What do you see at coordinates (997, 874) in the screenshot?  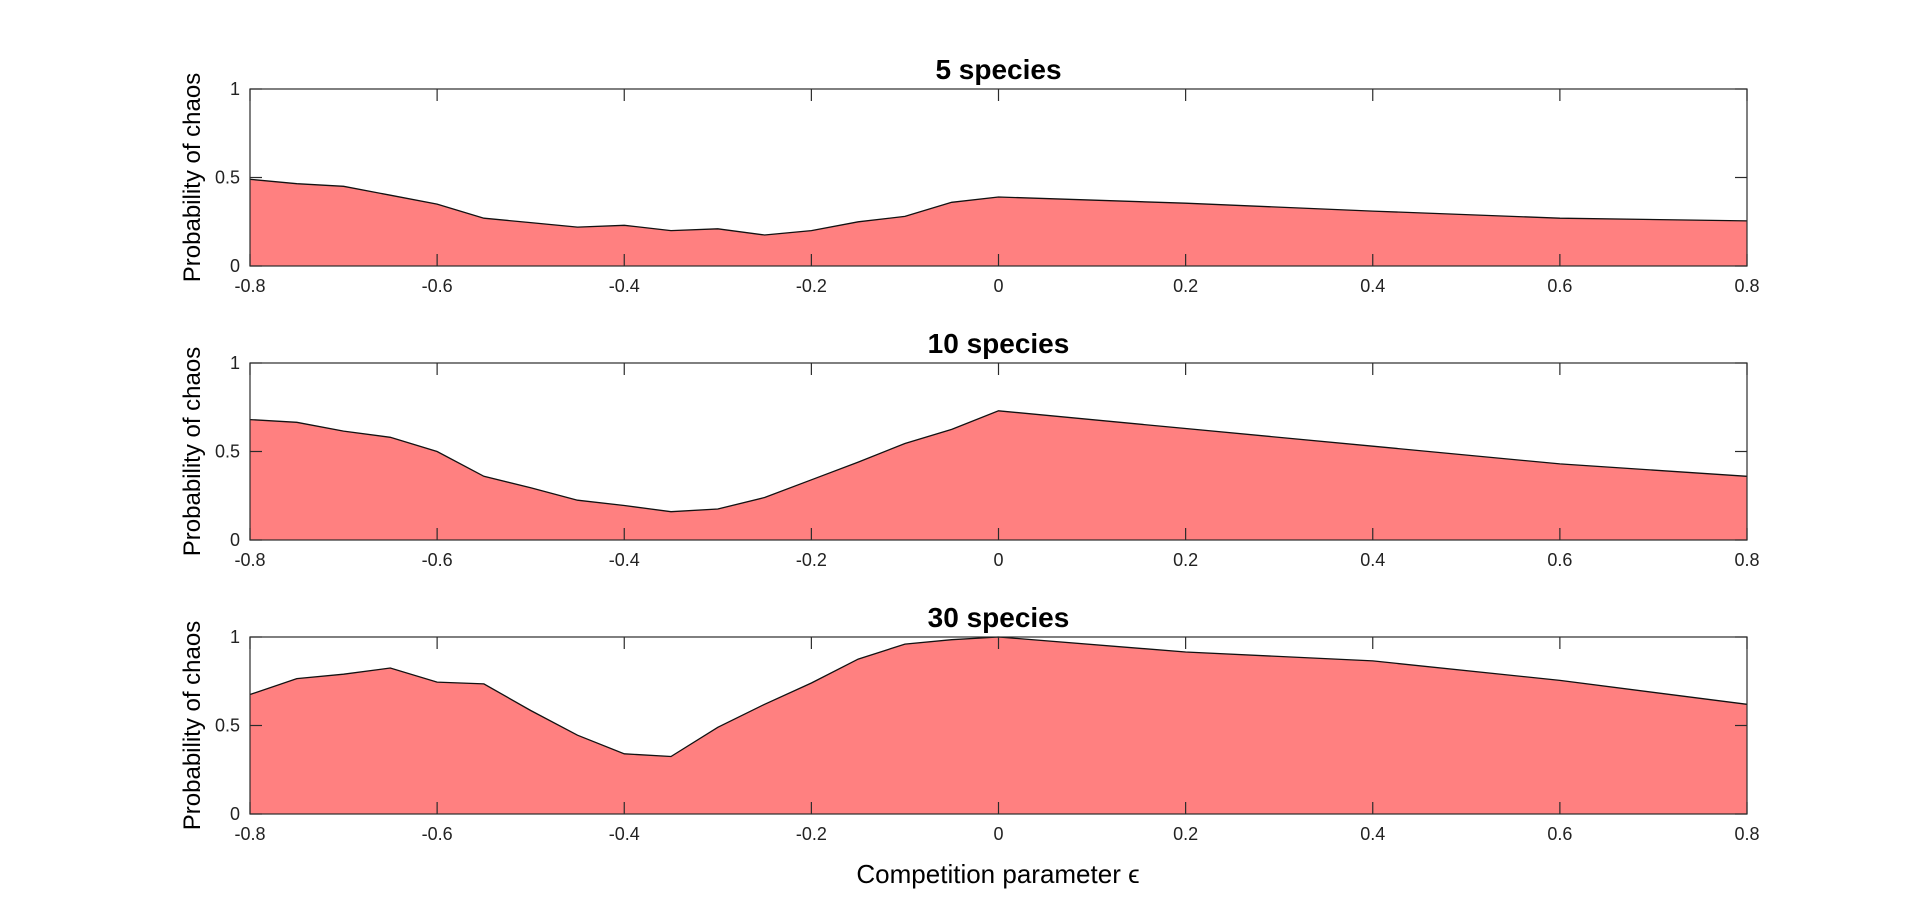 I see `x-axis-label: Competition parameter ϵ` at bounding box center [997, 874].